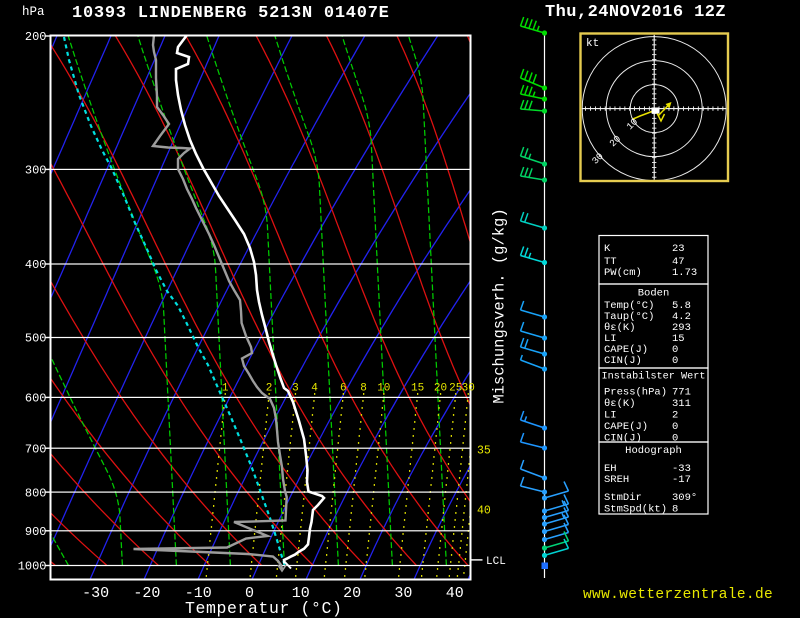 This screenshot has height=618, width=800. I want to click on svg-text: 4.2, so click(681, 317).